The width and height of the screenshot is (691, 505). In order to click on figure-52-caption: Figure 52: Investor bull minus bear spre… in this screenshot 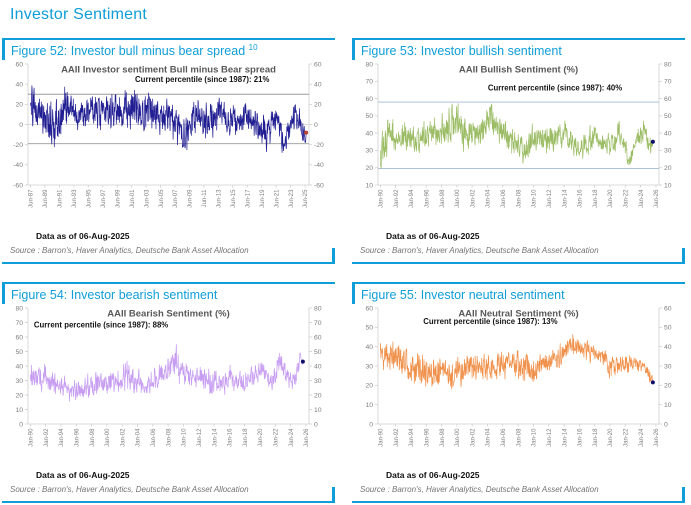, I will do `click(168, 49)`.